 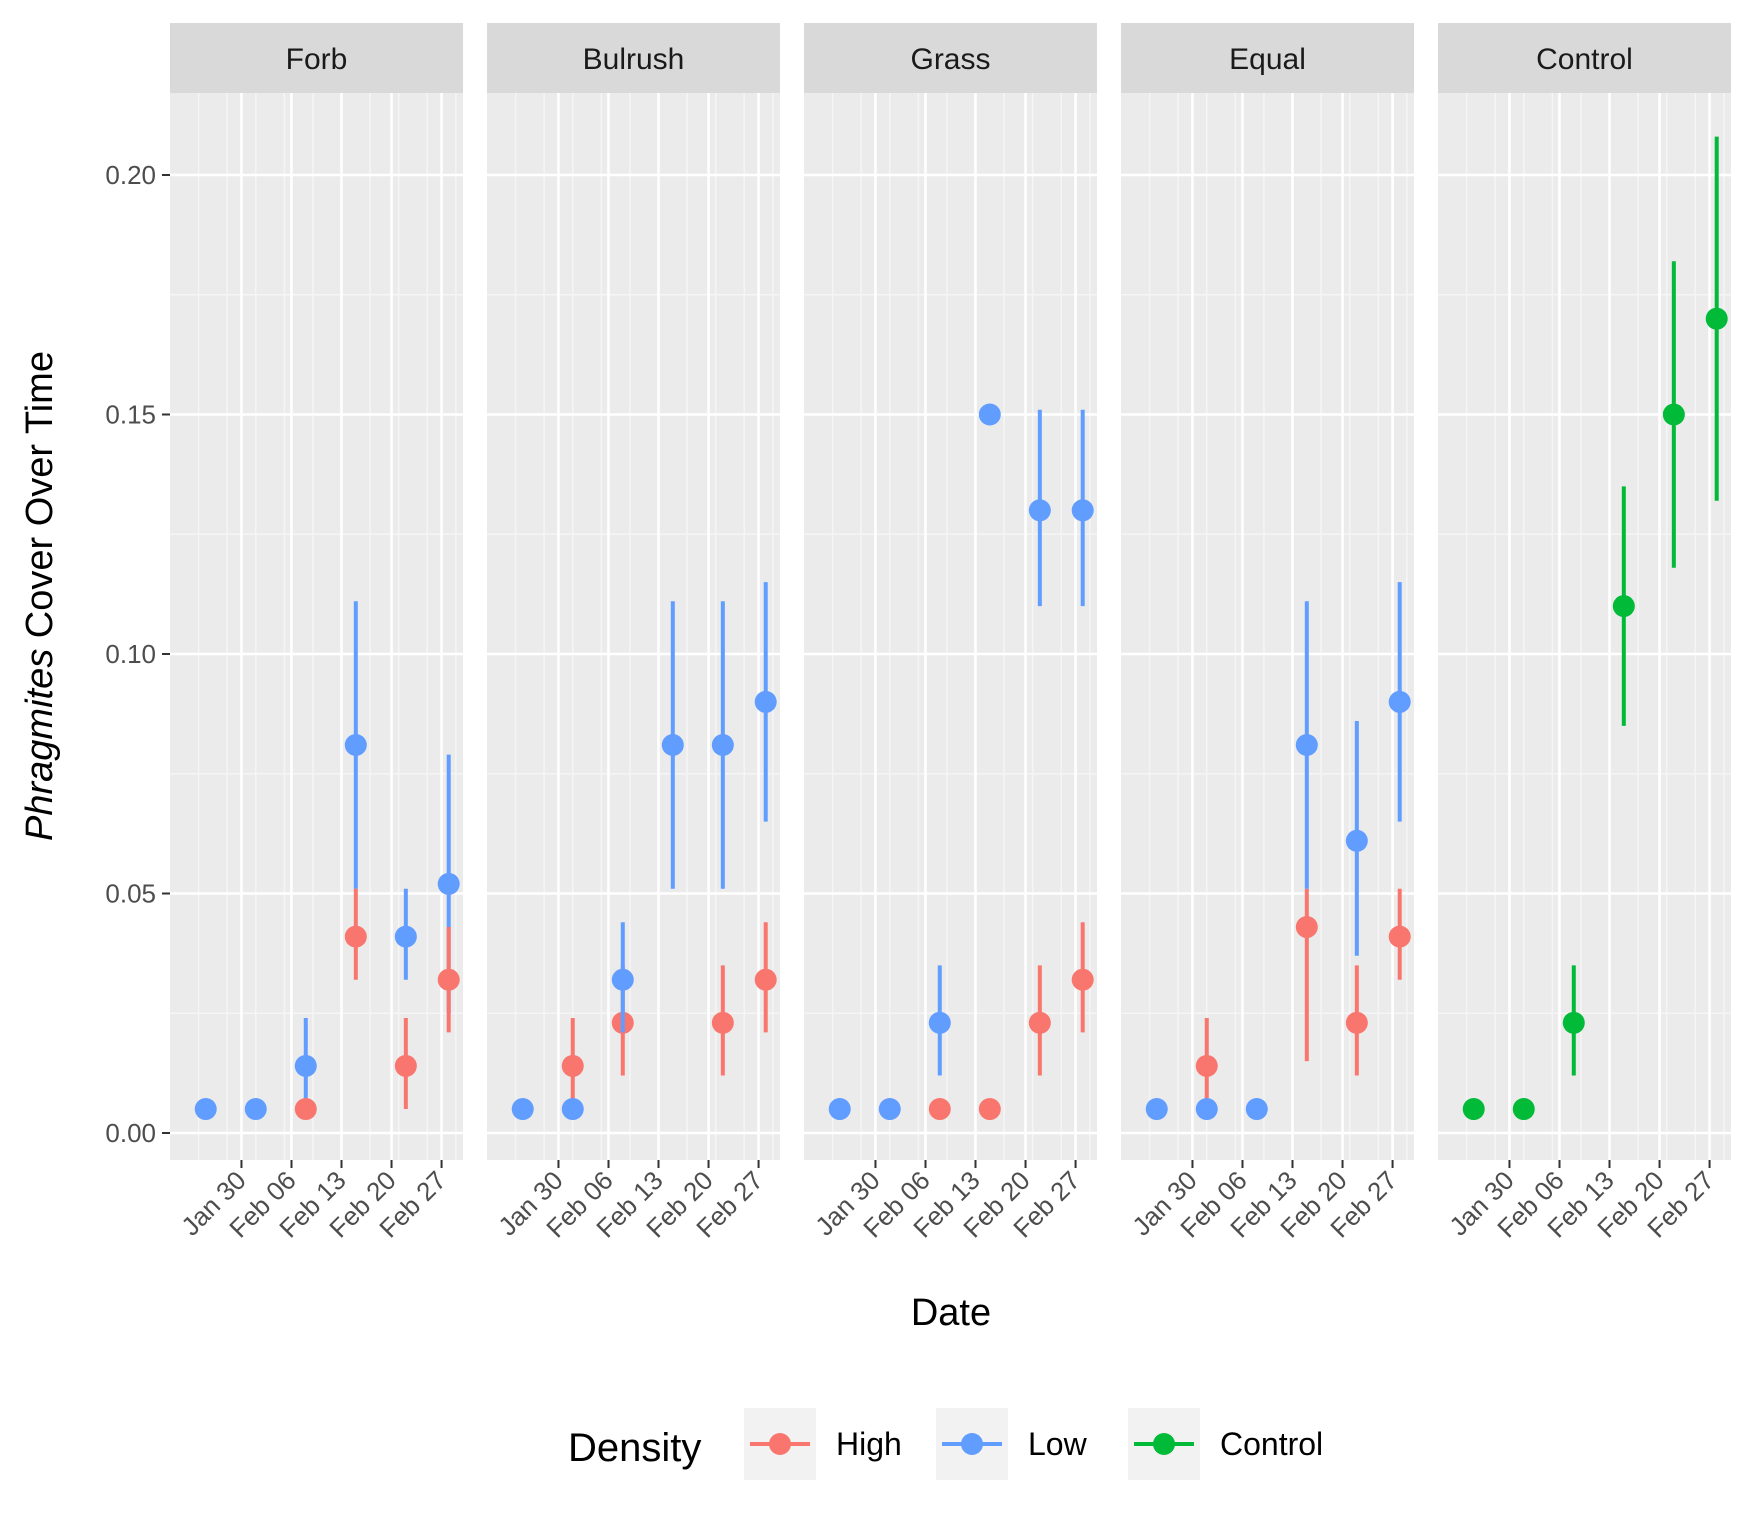 I want to click on series-control, so click(x=1595, y=628).